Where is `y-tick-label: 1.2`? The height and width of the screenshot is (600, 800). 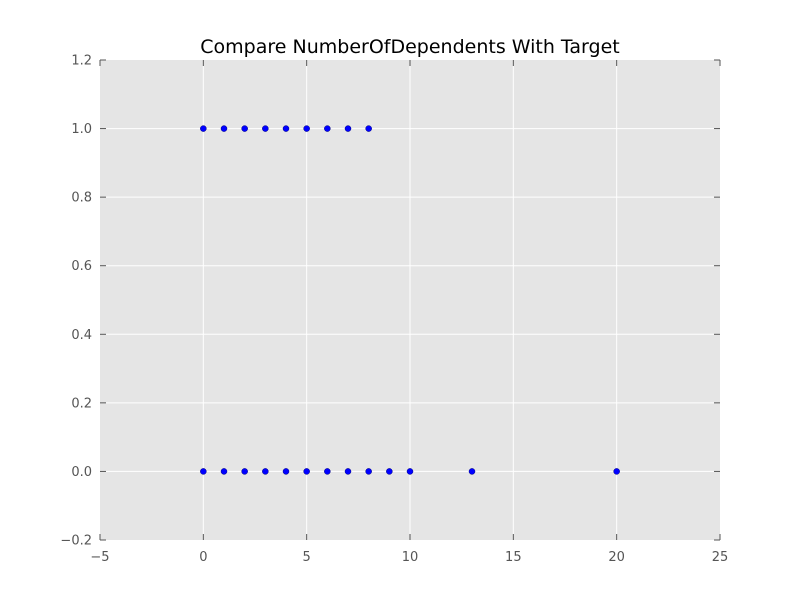
y-tick-label: 1.2 is located at coordinates (81, 61).